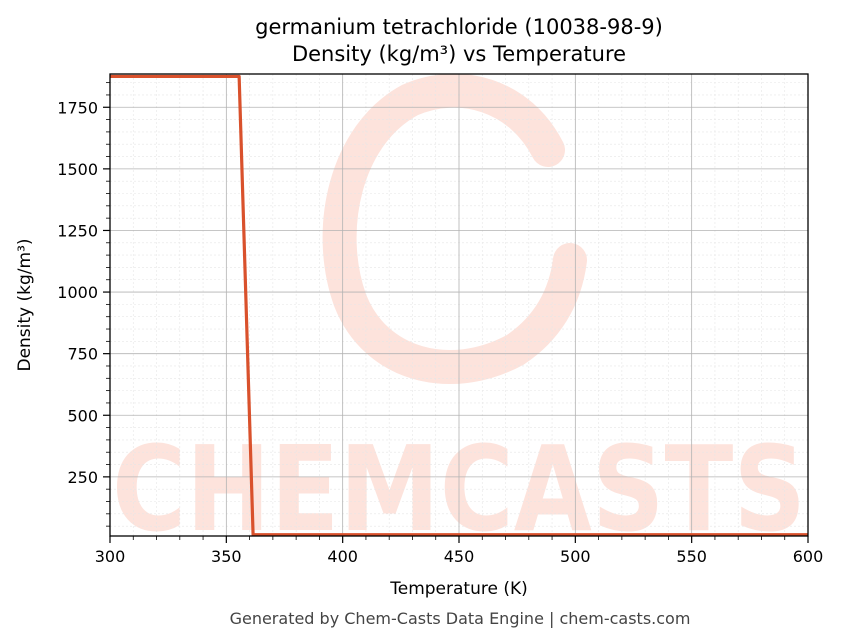 Image resolution: width=843 pixels, height=644 pixels. What do you see at coordinates (459, 54) in the screenshot?
I see `chart-subtitle: Density (kg/m³) vs Temperature` at bounding box center [459, 54].